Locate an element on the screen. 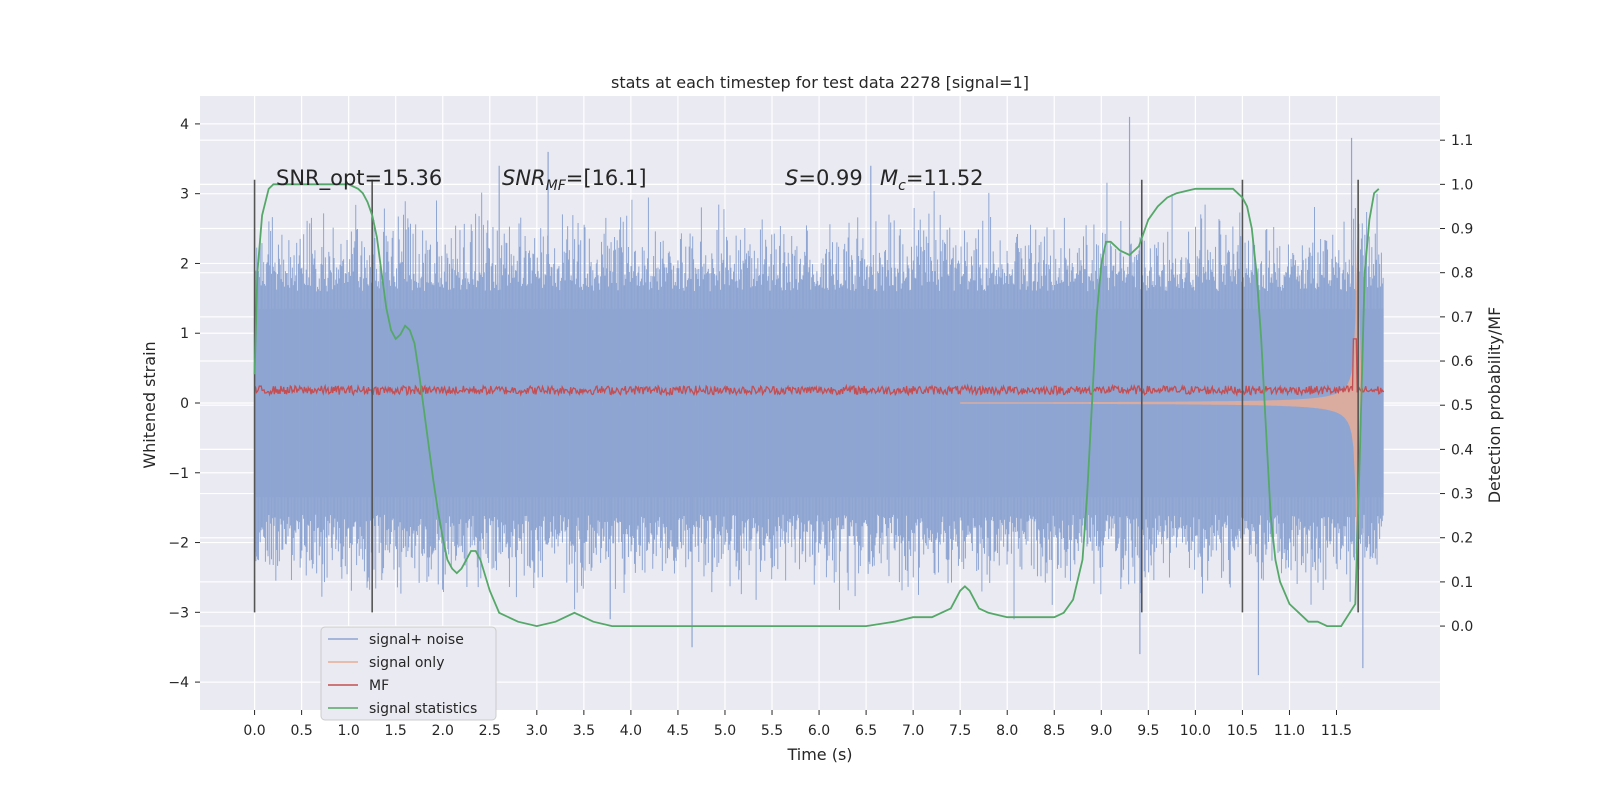  x-tick-label: 7.0 is located at coordinates (913, 731).